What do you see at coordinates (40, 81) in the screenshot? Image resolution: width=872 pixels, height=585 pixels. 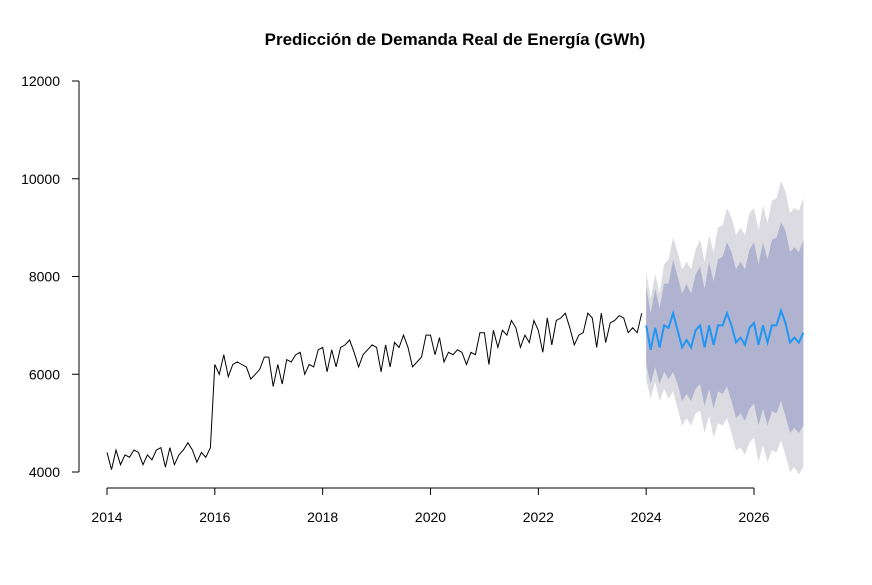 I see `y-tick-label: 12000` at bounding box center [40, 81].